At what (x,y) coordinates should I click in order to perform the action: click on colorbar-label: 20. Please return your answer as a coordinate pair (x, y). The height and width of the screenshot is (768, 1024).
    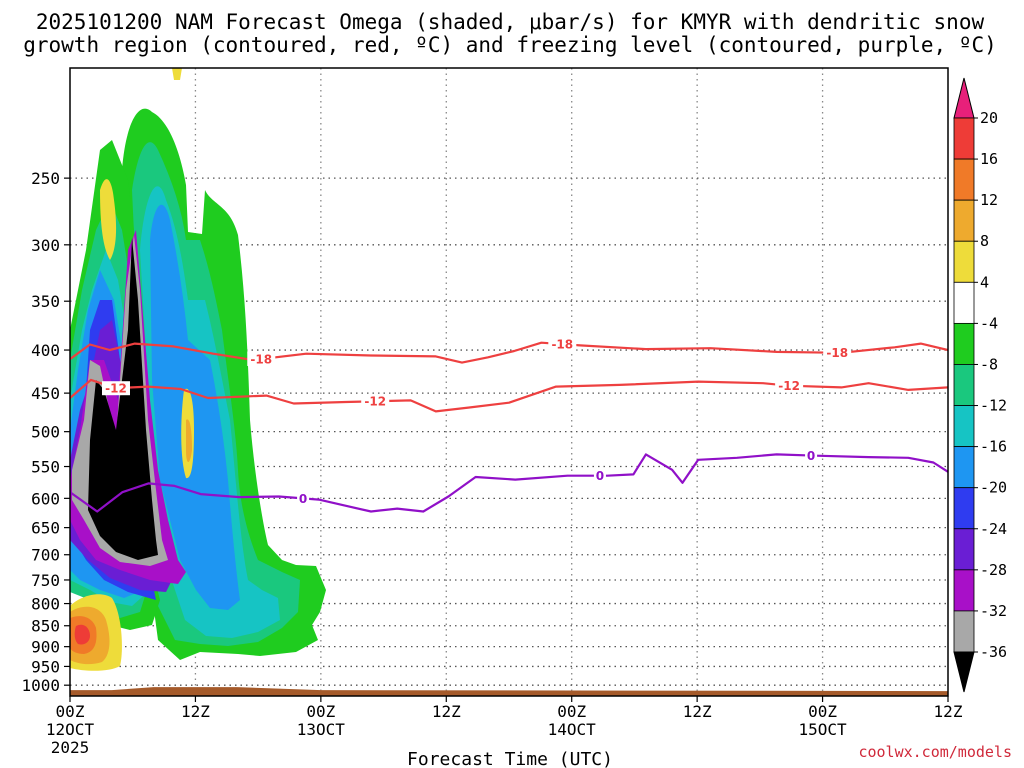
    Looking at the image, I should click on (989, 118).